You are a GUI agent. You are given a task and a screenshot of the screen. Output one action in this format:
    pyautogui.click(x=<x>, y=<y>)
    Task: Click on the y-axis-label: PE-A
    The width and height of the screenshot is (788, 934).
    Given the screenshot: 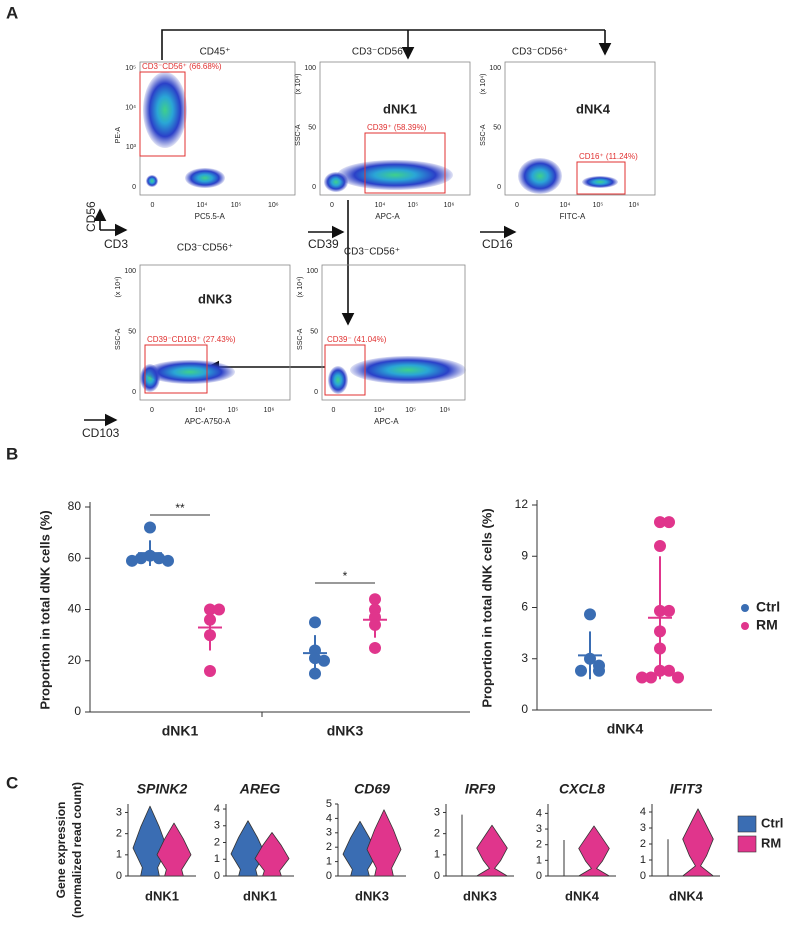 What is the action you would take?
    pyautogui.click(x=118, y=135)
    